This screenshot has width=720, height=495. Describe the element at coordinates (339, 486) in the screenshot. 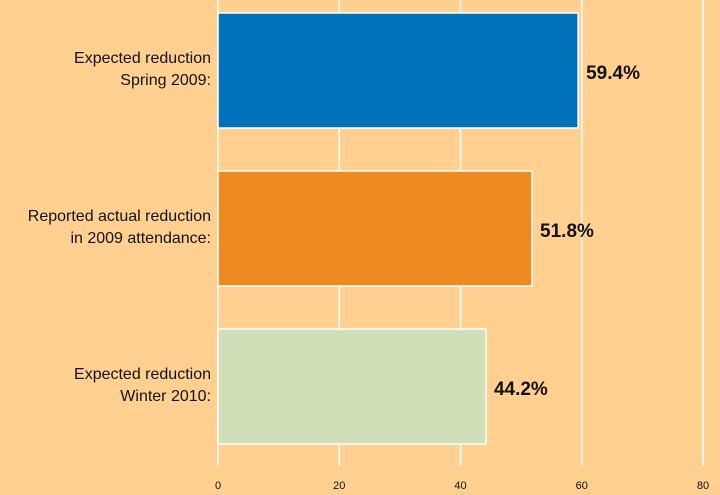

I see `x-tick-label: 20` at that location.